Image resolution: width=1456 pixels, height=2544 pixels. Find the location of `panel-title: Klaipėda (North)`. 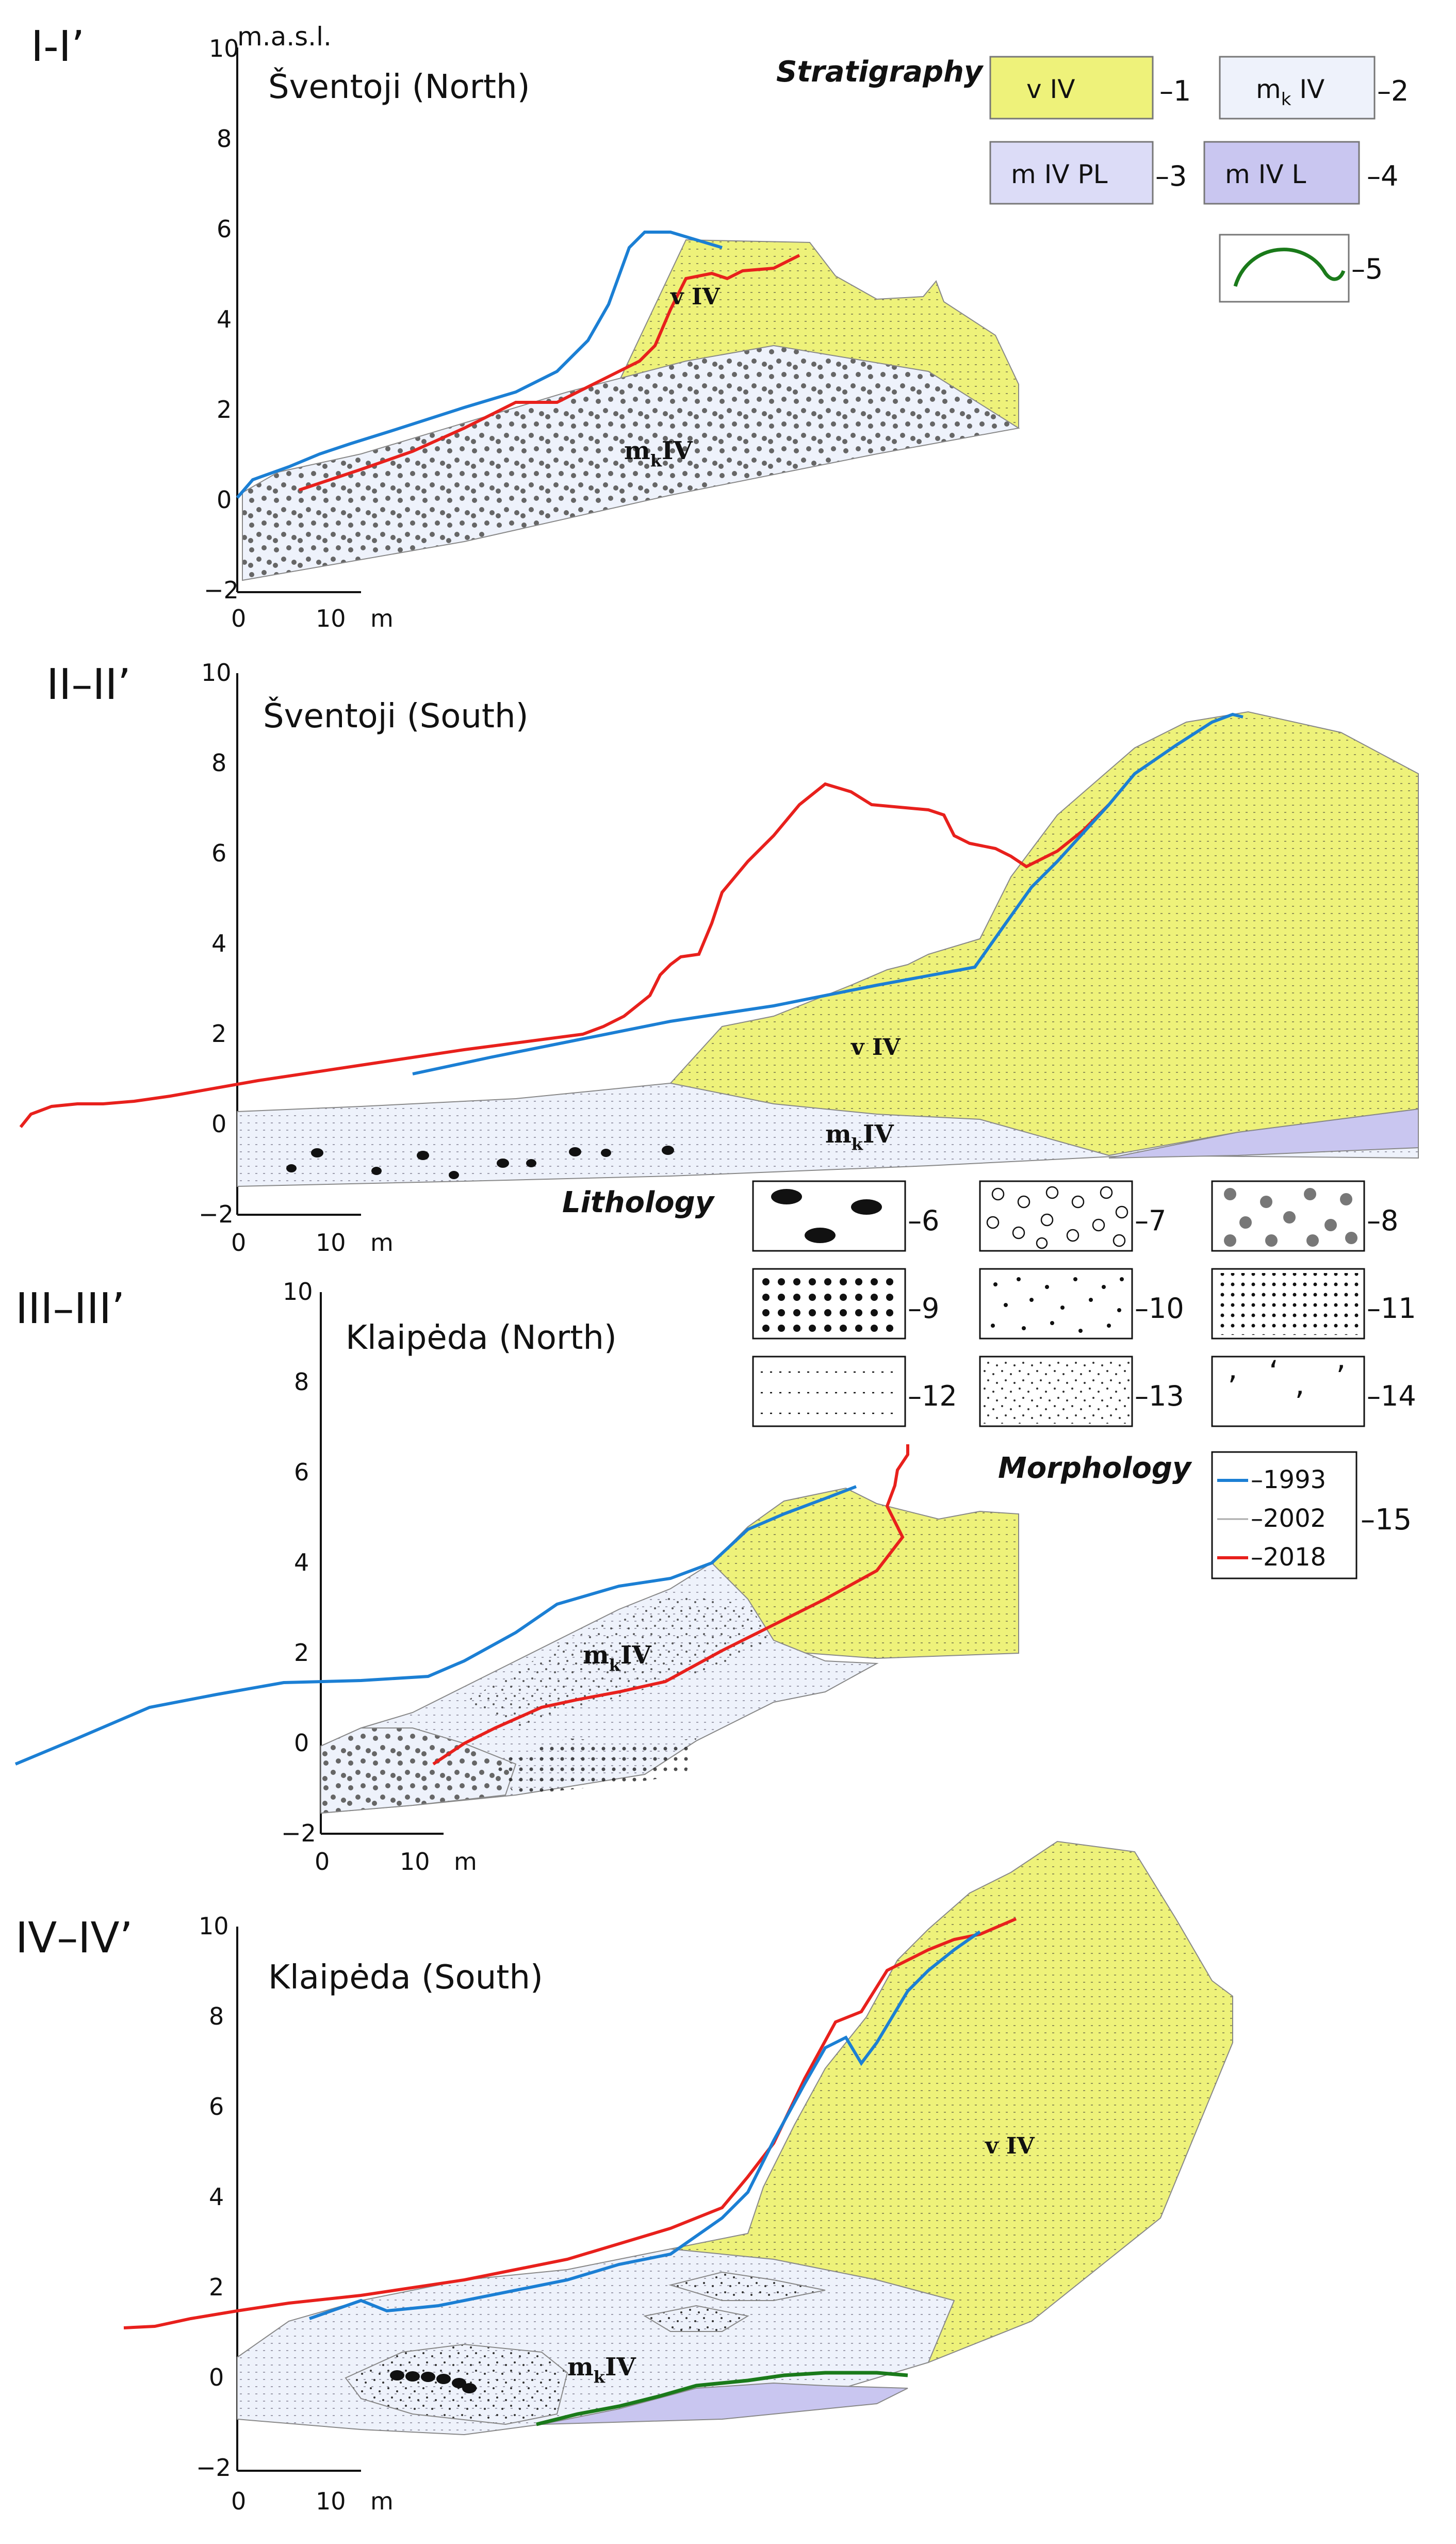

panel-title: Klaipėda (North) is located at coordinates (482, 1338).